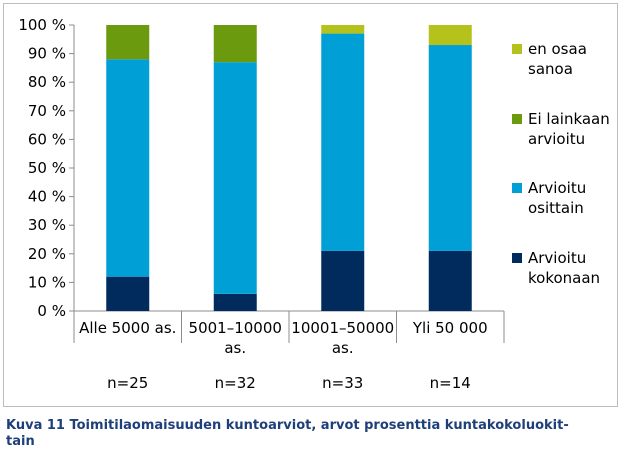  I want to click on y-tick-label: 100 %, so click(42, 25).